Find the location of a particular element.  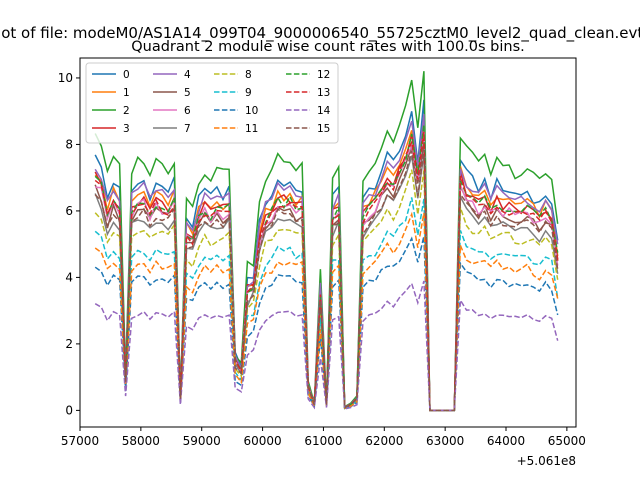

legend-label-6: 6 is located at coordinates (187, 111).